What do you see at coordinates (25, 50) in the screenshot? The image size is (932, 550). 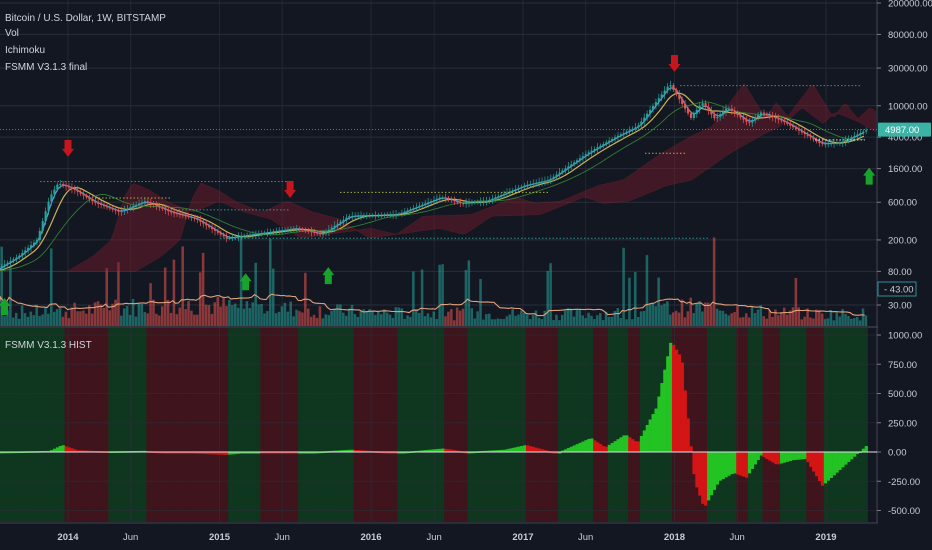 I see `indicator-ichimoku-label: Ichimoku` at bounding box center [25, 50].